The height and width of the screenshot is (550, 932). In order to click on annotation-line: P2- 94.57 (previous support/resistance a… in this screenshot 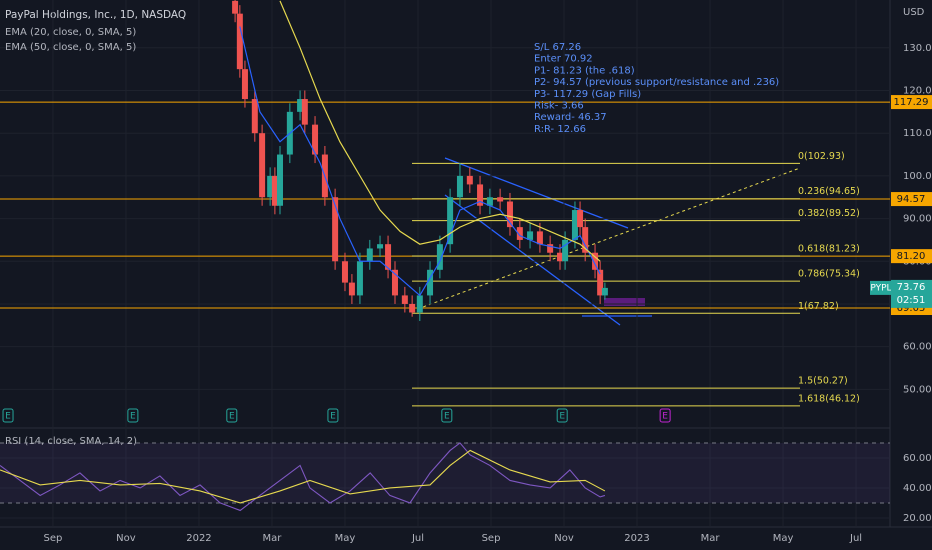, I will do `click(656, 82)`.